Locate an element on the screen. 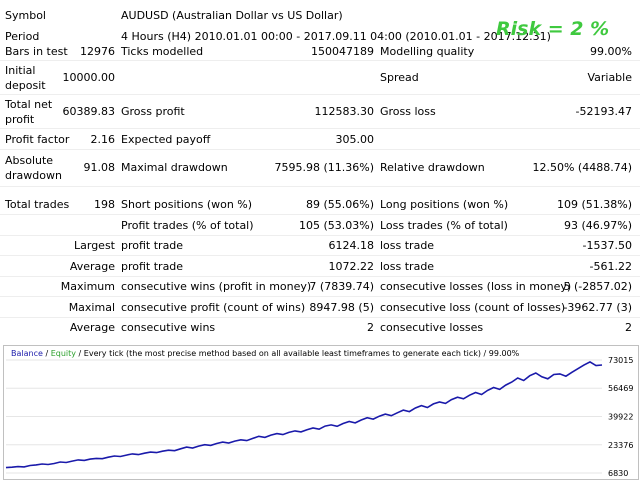 The width and height of the screenshot is (640, 480). spread-value: Variable is located at coordinates (609, 77).